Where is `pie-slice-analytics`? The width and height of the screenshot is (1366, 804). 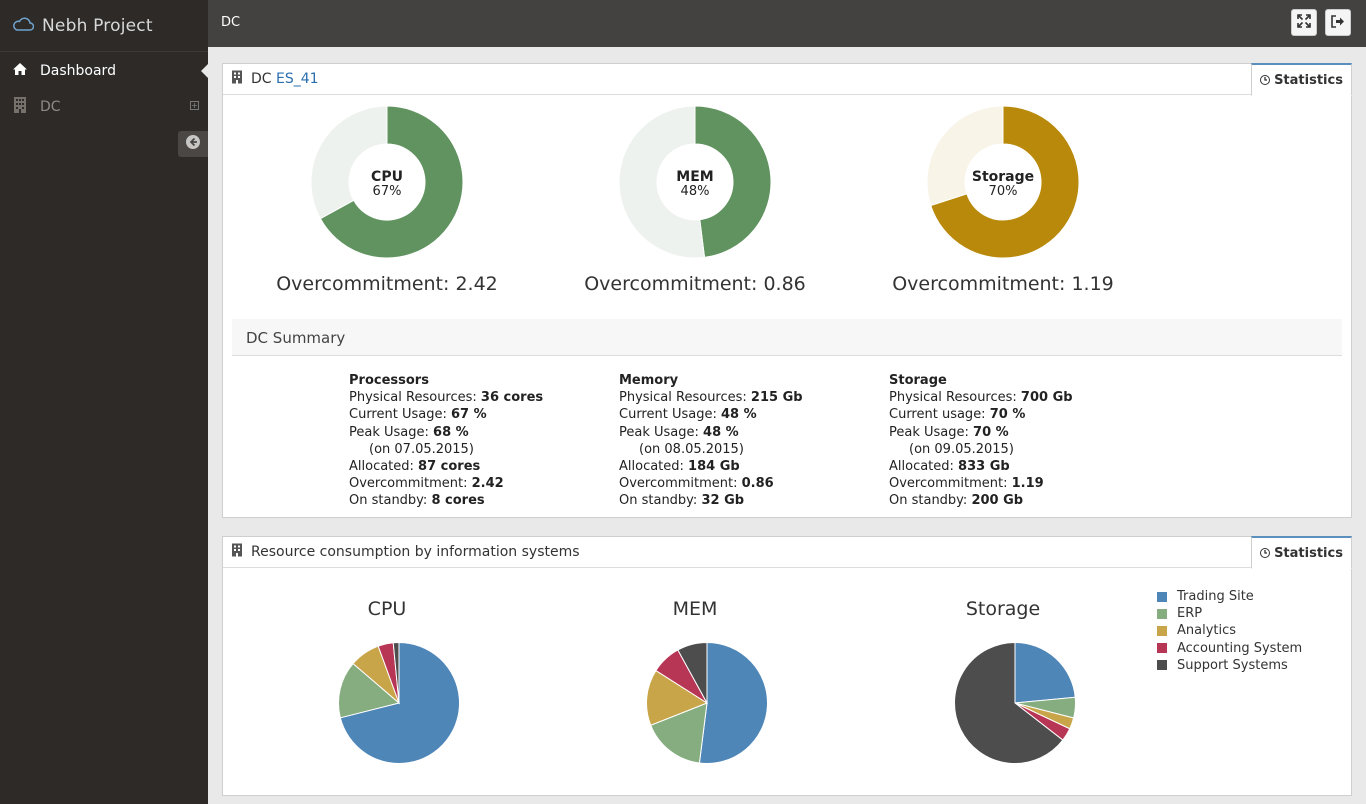
pie-slice-analytics is located at coordinates (677, 697).